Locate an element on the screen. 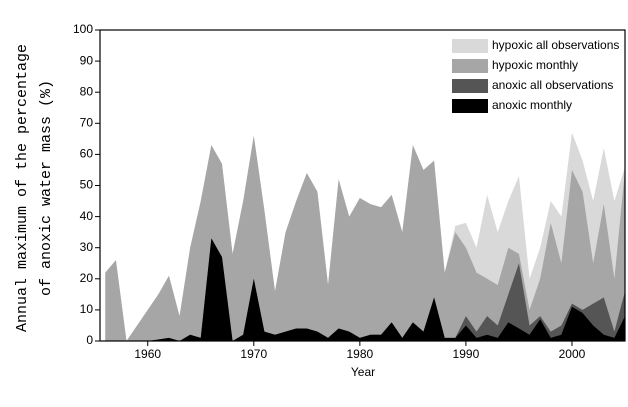 The width and height of the screenshot is (628, 407). legend-label: hypoxic all observations is located at coordinates (555, 45).